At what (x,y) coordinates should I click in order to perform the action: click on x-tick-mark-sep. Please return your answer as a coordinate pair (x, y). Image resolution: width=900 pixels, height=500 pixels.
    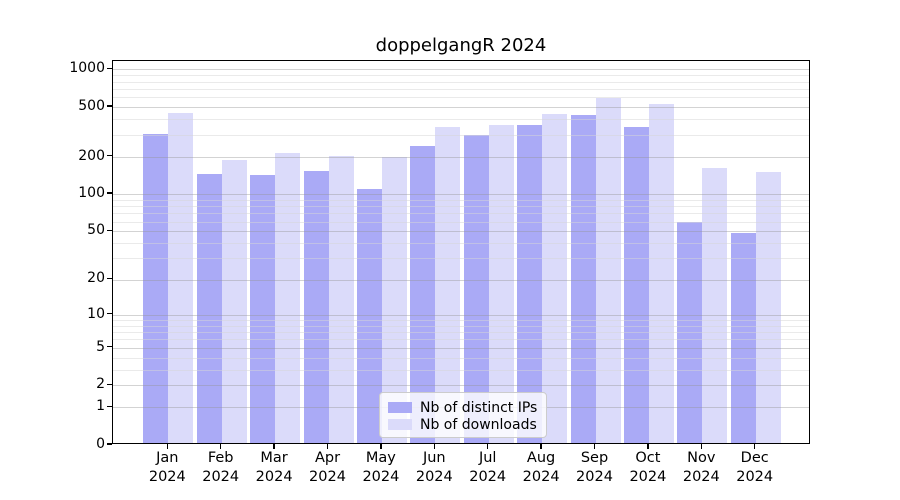
    Looking at the image, I should click on (594, 446).